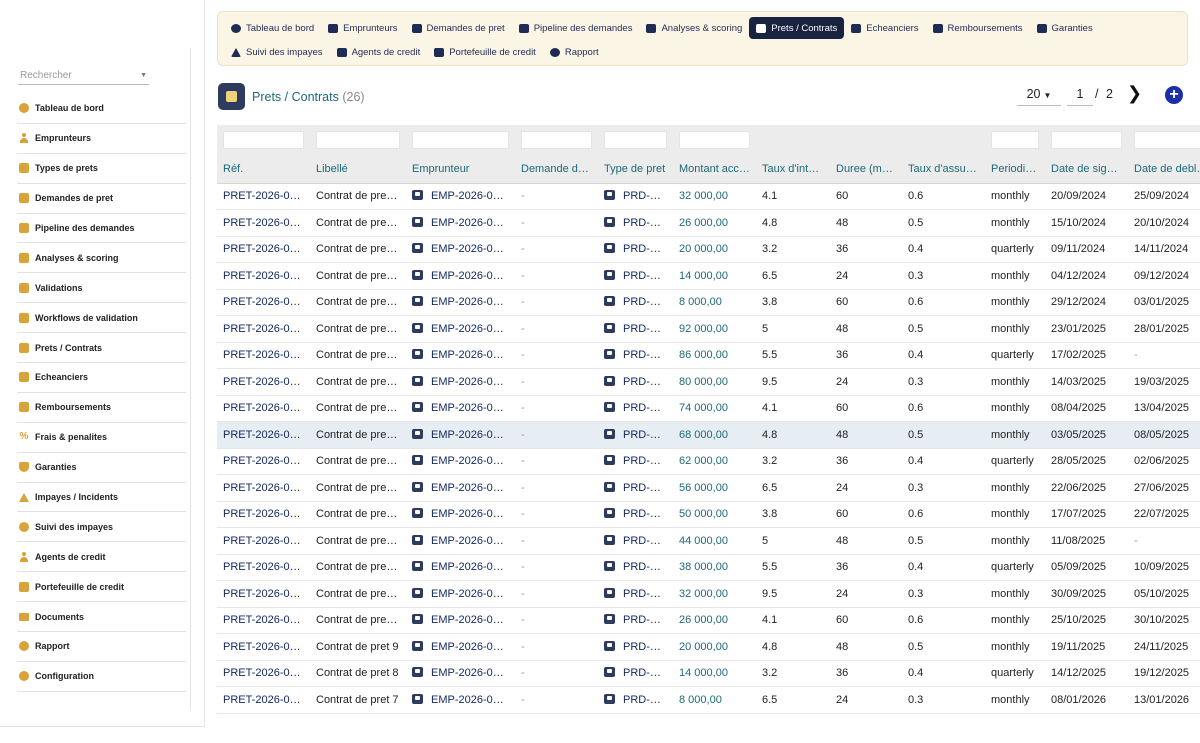 The height and width of the screenshot is (743, 1200). I want to click on cell-ref: PRET-2026-0011, so click(263, 594).